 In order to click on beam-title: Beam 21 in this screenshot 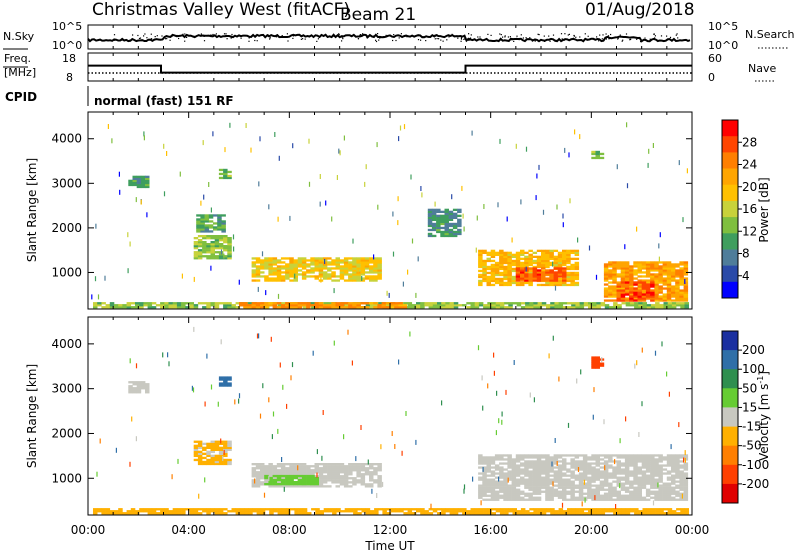, I will do `click(378, 15)`.